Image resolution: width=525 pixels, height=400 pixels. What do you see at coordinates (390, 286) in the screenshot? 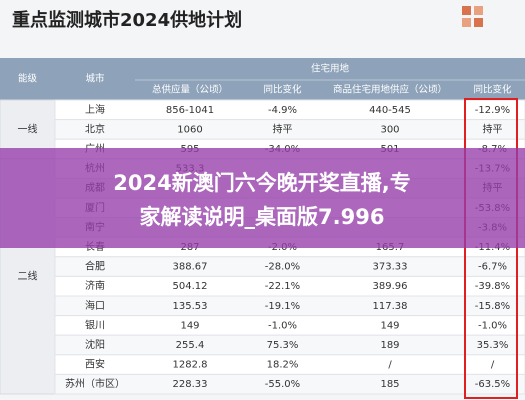
I see `cell: 389.96` at bounding box center [390, 286].